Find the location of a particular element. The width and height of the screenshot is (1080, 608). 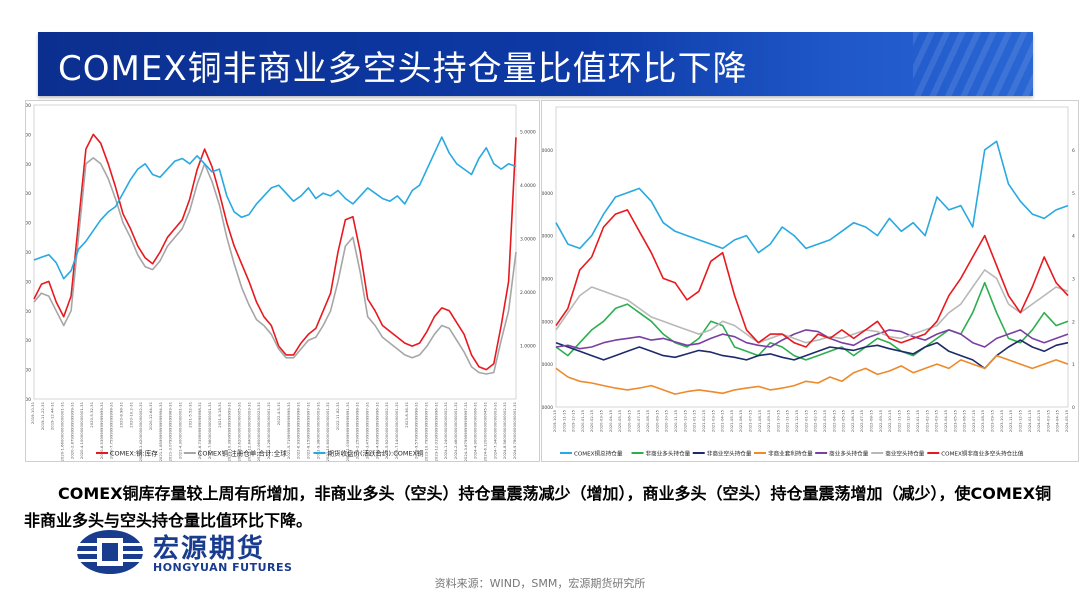

x-tick: 2020-03-15 is located at coordinates (601, 420).